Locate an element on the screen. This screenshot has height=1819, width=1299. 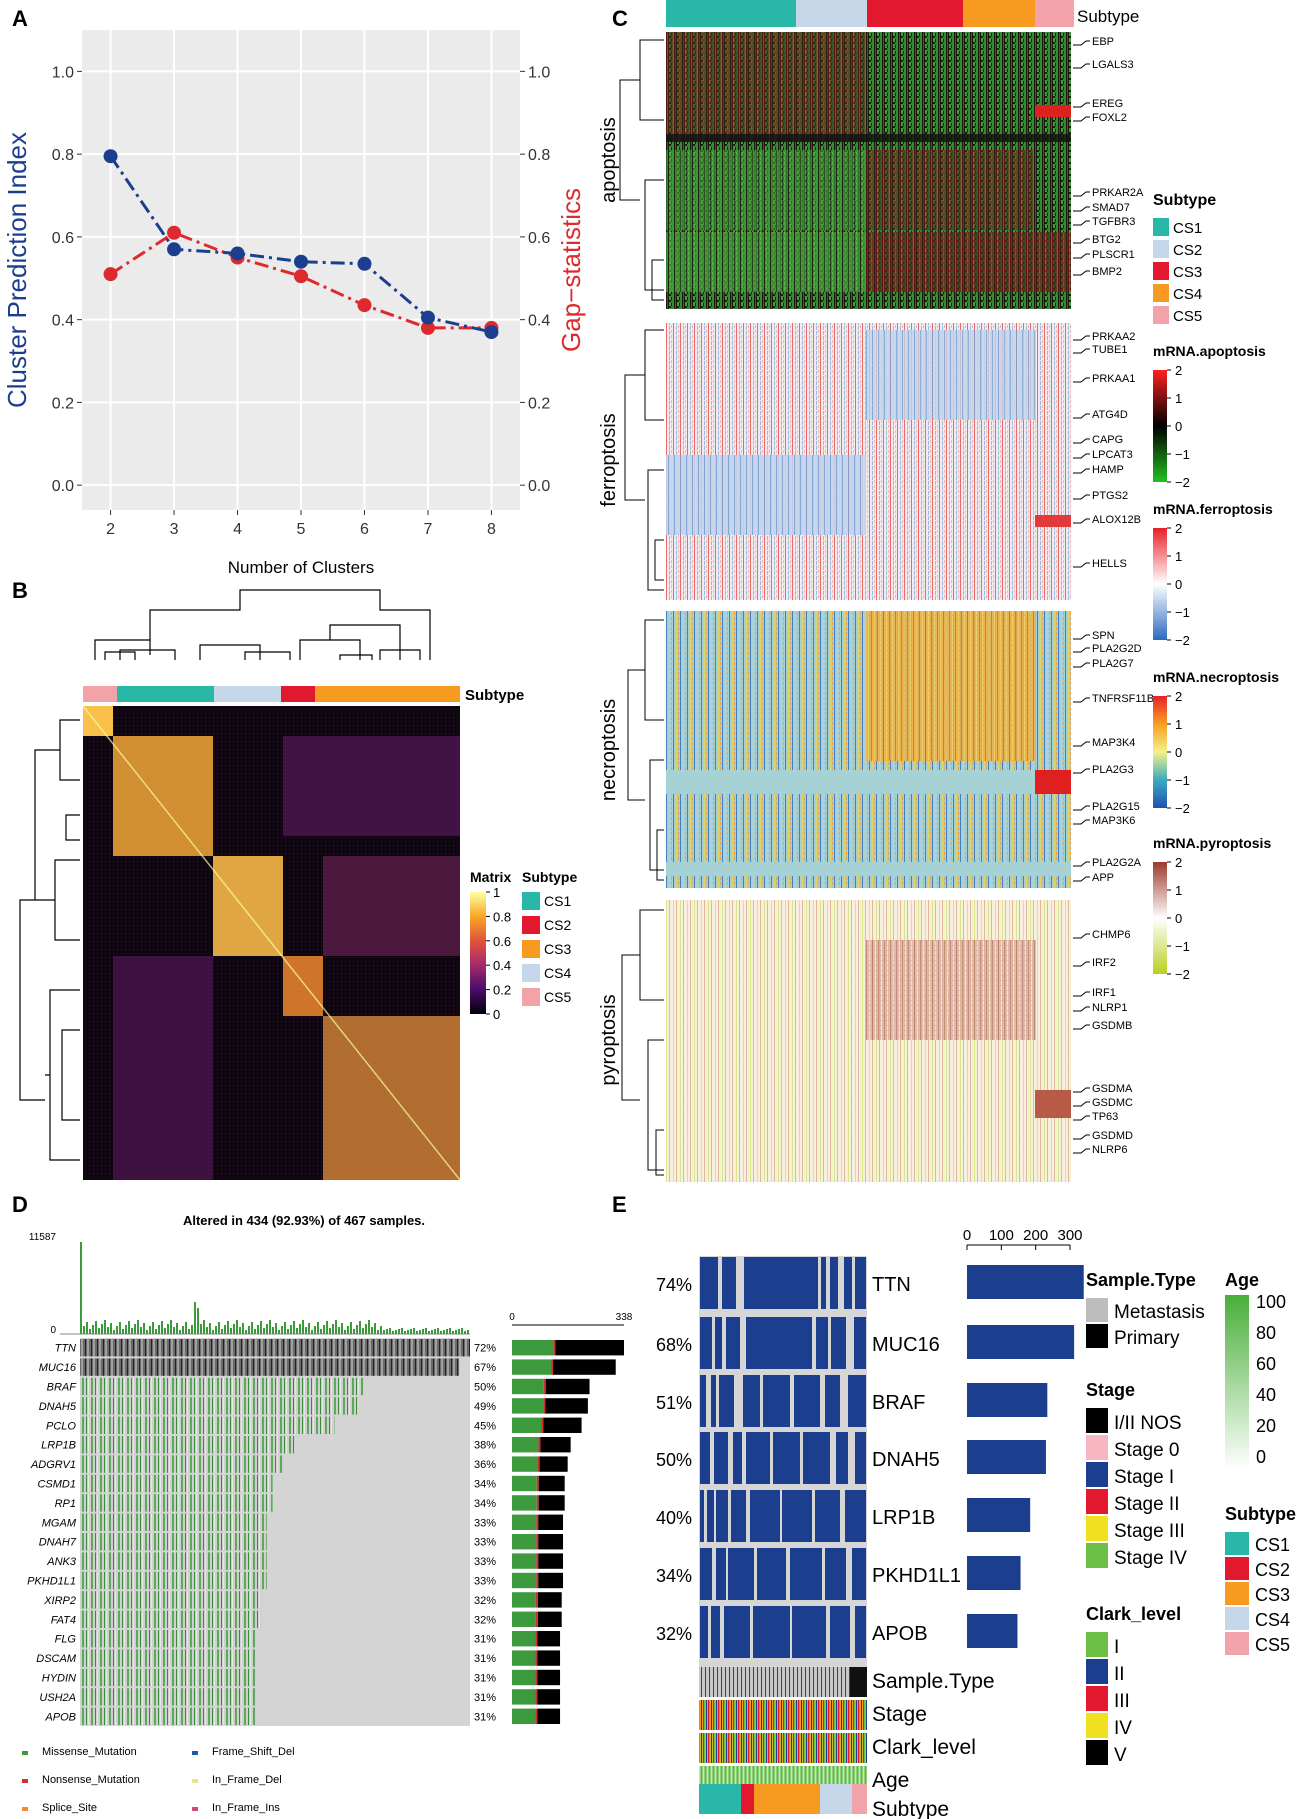
necroptosis-flat-band is located at coordinates (868, 782).